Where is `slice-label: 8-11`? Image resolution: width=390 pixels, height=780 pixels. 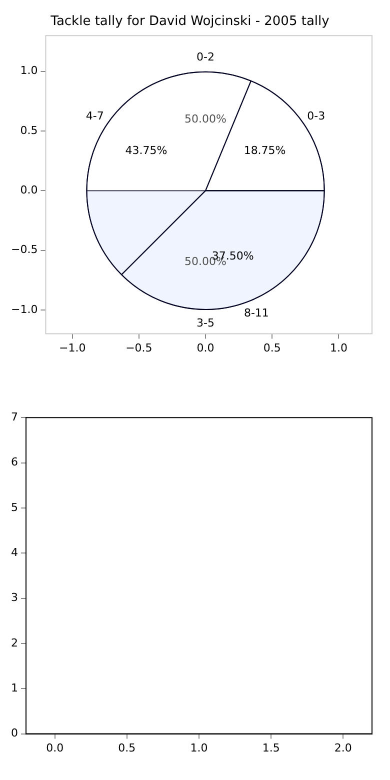
slice-label: 8-11 is located at coordinates (256, 313).